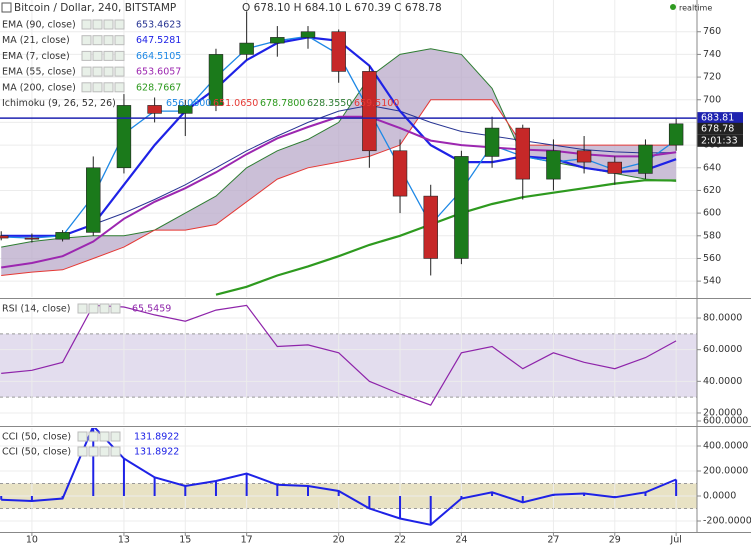 The image size is (751, 547). Describe the element at coordinates (235, 103) in the screenshot. I see `legend-value: 651.0650` at that location.